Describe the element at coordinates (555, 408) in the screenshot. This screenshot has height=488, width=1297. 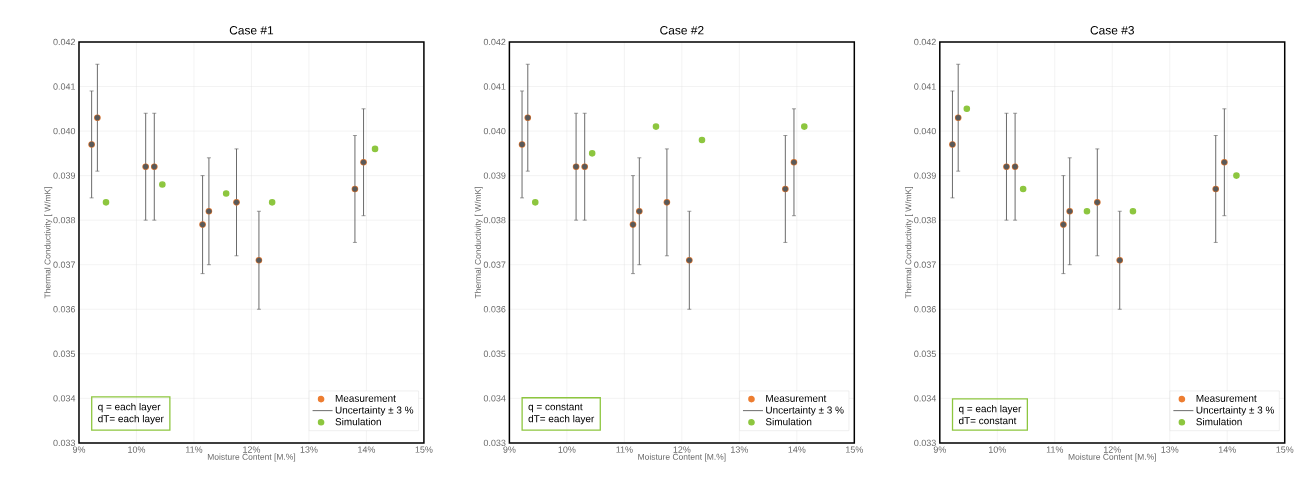
I see `annotation: q = constant` at that location.